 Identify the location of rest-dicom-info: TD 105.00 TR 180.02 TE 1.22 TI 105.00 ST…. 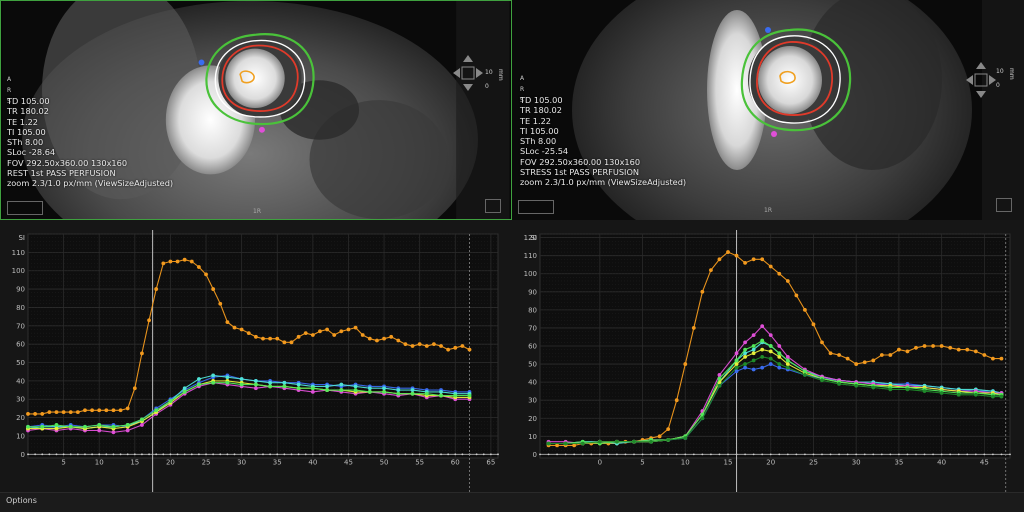
(90, 142).